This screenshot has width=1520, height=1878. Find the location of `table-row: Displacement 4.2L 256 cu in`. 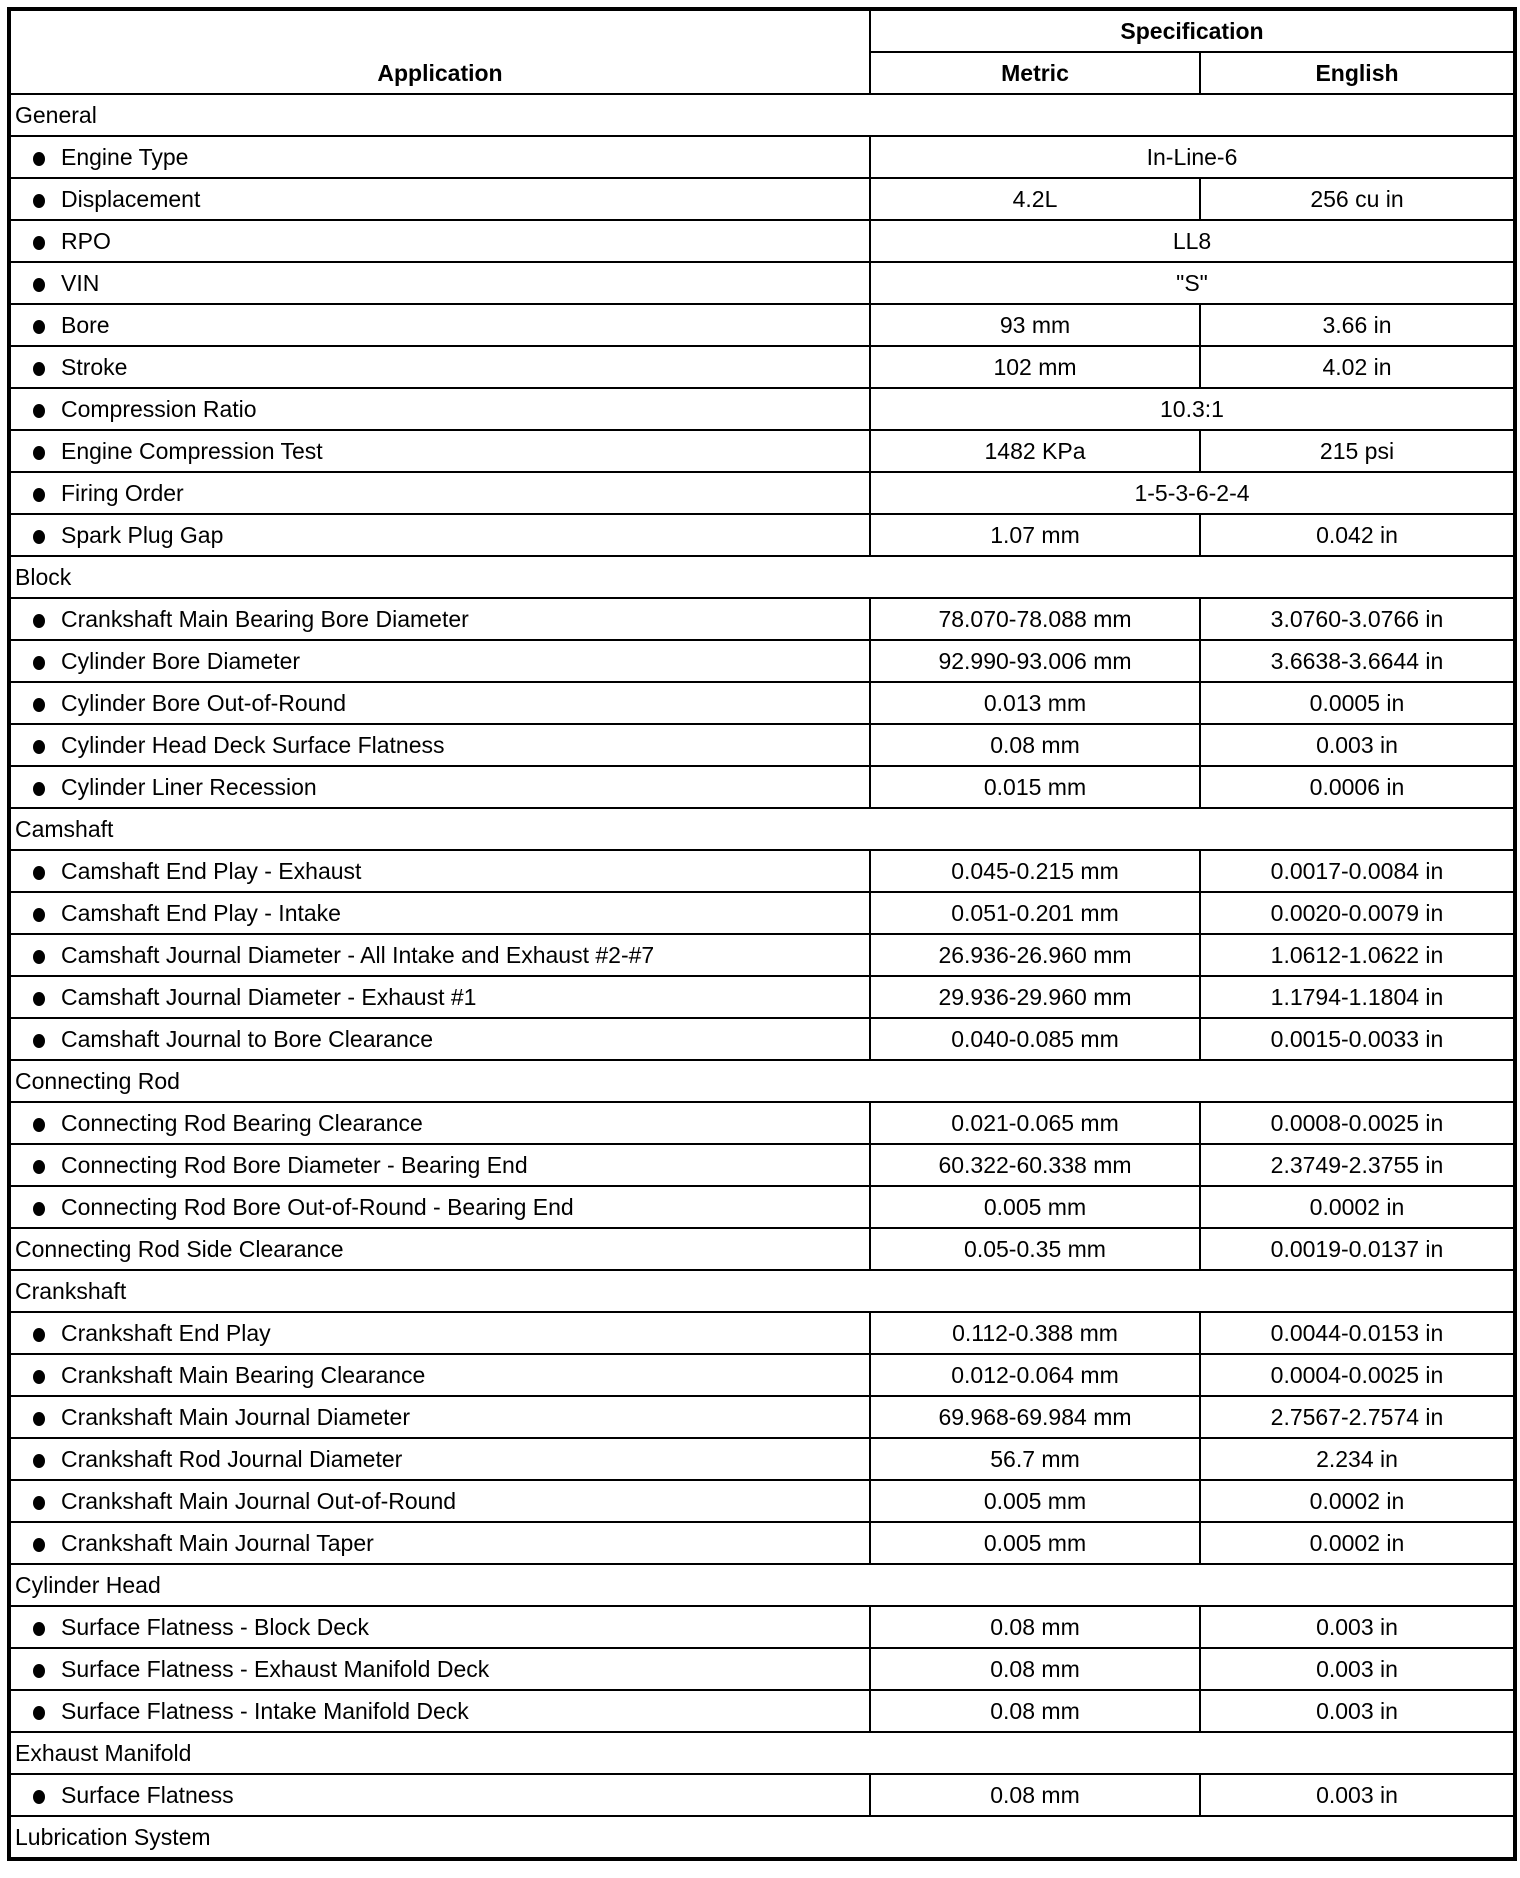

table-row: Displacement 4.2L 256 cu in is located at coordinates (762, 199).